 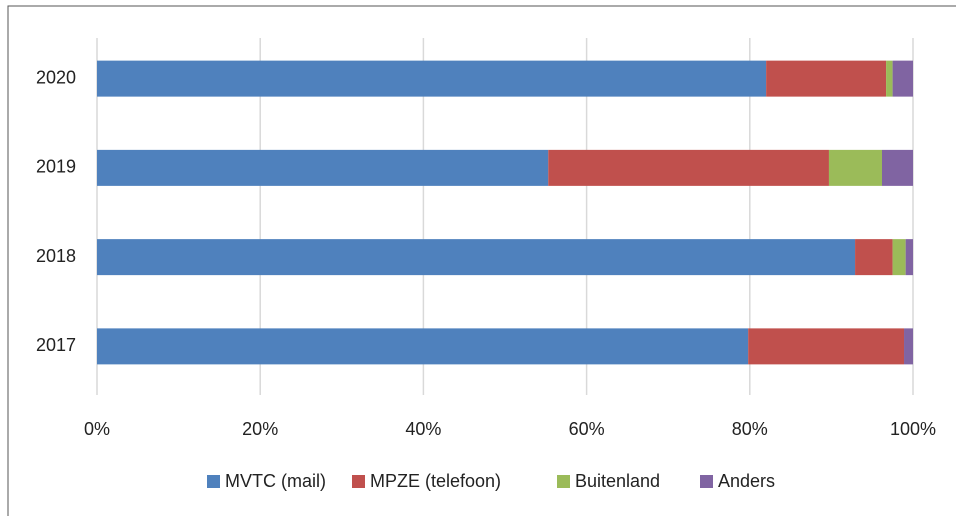 What do you see at coordinates (56, 256) in the screenshot?
I see `y-tick-label: 2018` at bounding box center [56, 256].